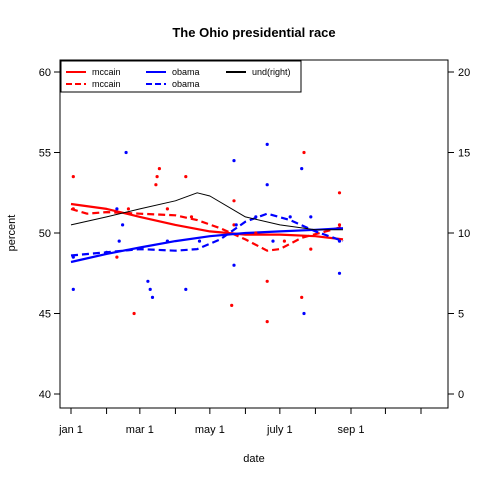  I want to click on series-line-obama-dashed, so click(207, 234).